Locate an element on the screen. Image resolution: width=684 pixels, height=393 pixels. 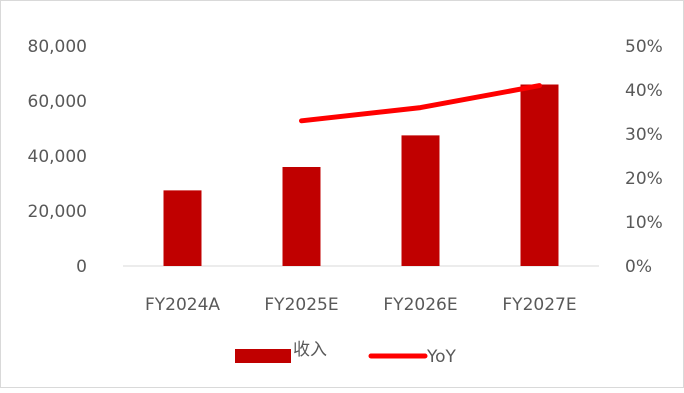
bar-fy2024a is located at coordinates (183, 228).